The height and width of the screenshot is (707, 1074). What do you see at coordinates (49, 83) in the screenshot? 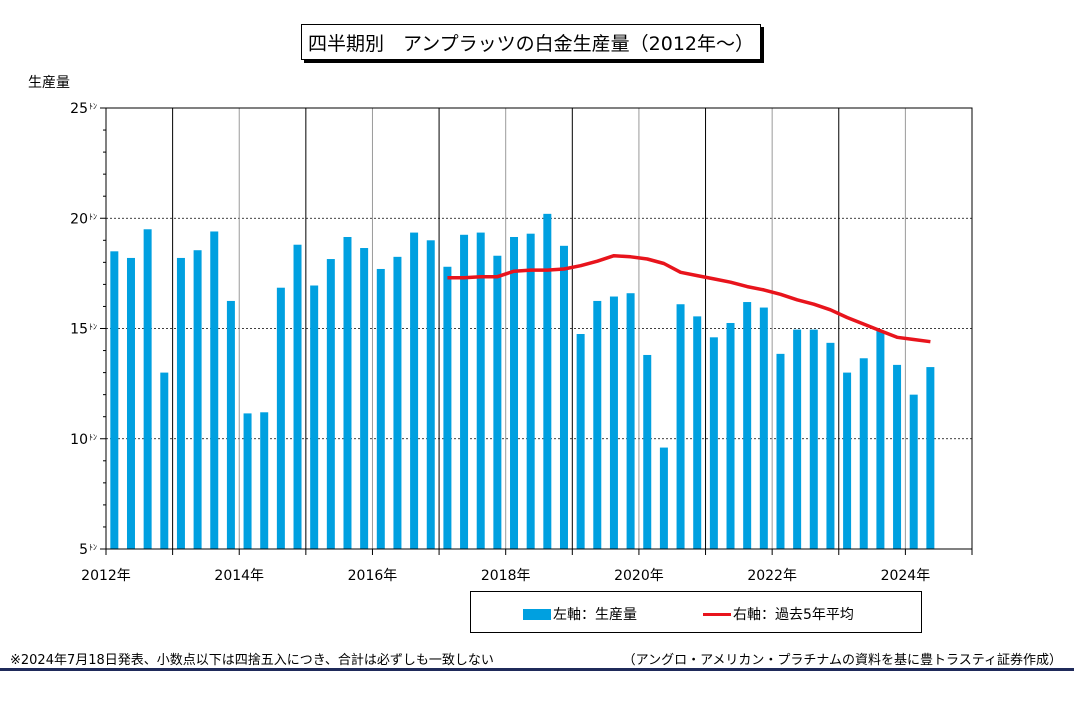
I see `y-axis-label: 生産量` at bounding box center [49, 83].